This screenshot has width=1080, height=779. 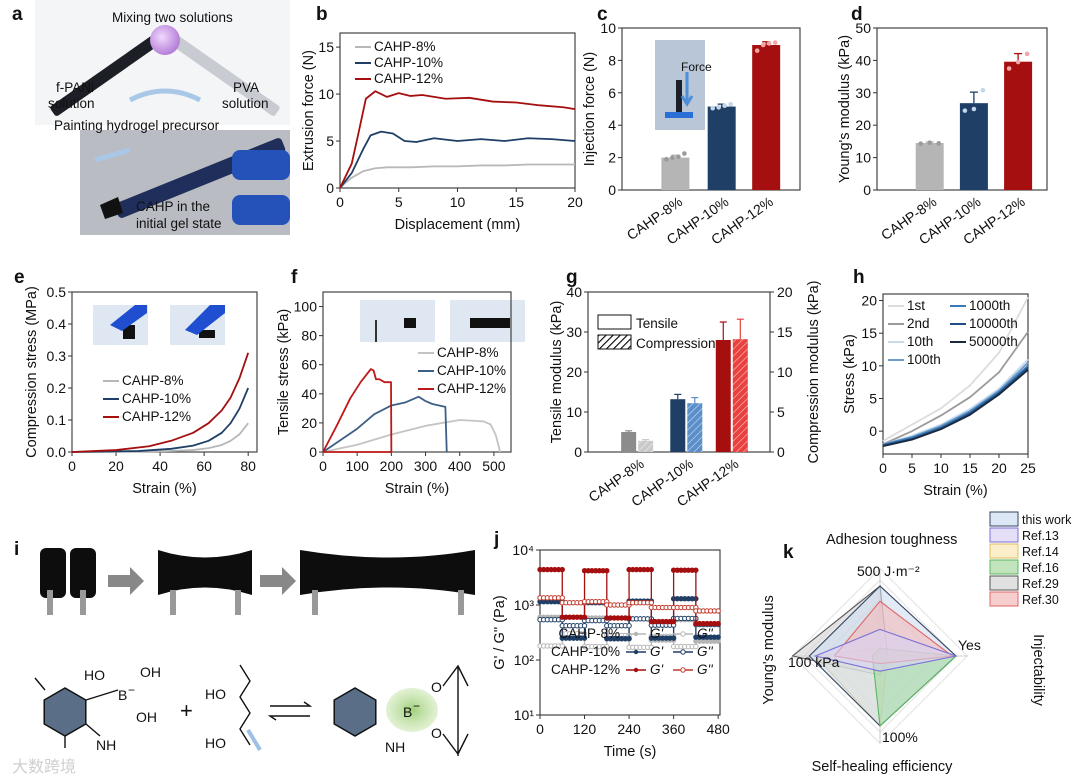 I want to click on y-tick-label: 8, so click(x=612, y=60).